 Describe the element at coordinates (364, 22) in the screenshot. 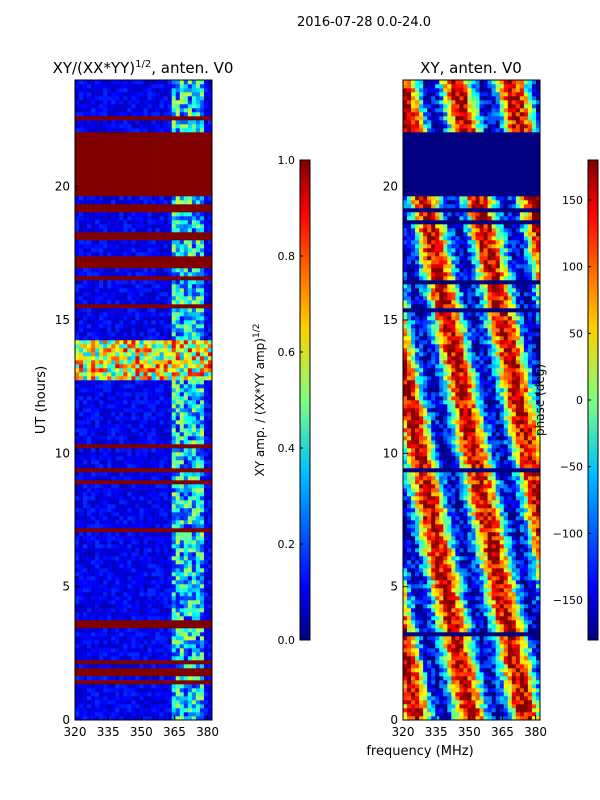

I see `figure-suptitle: 2016-07-28 0.0-24.0` at that location.